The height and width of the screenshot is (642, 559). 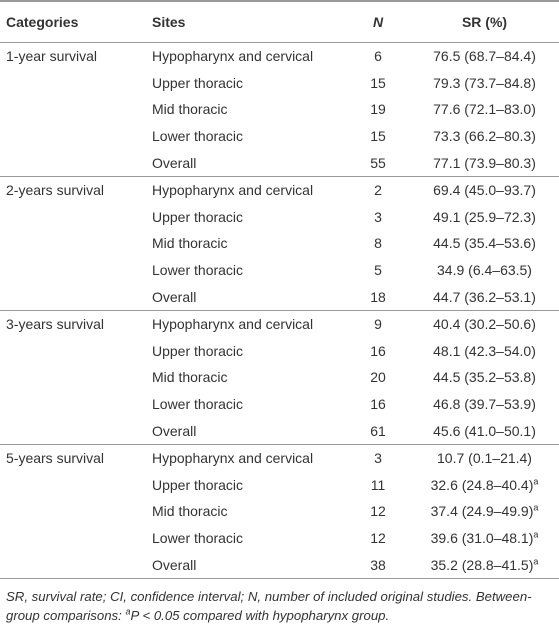 I want to click on column-header: Categories, so click(x=73, y=21).